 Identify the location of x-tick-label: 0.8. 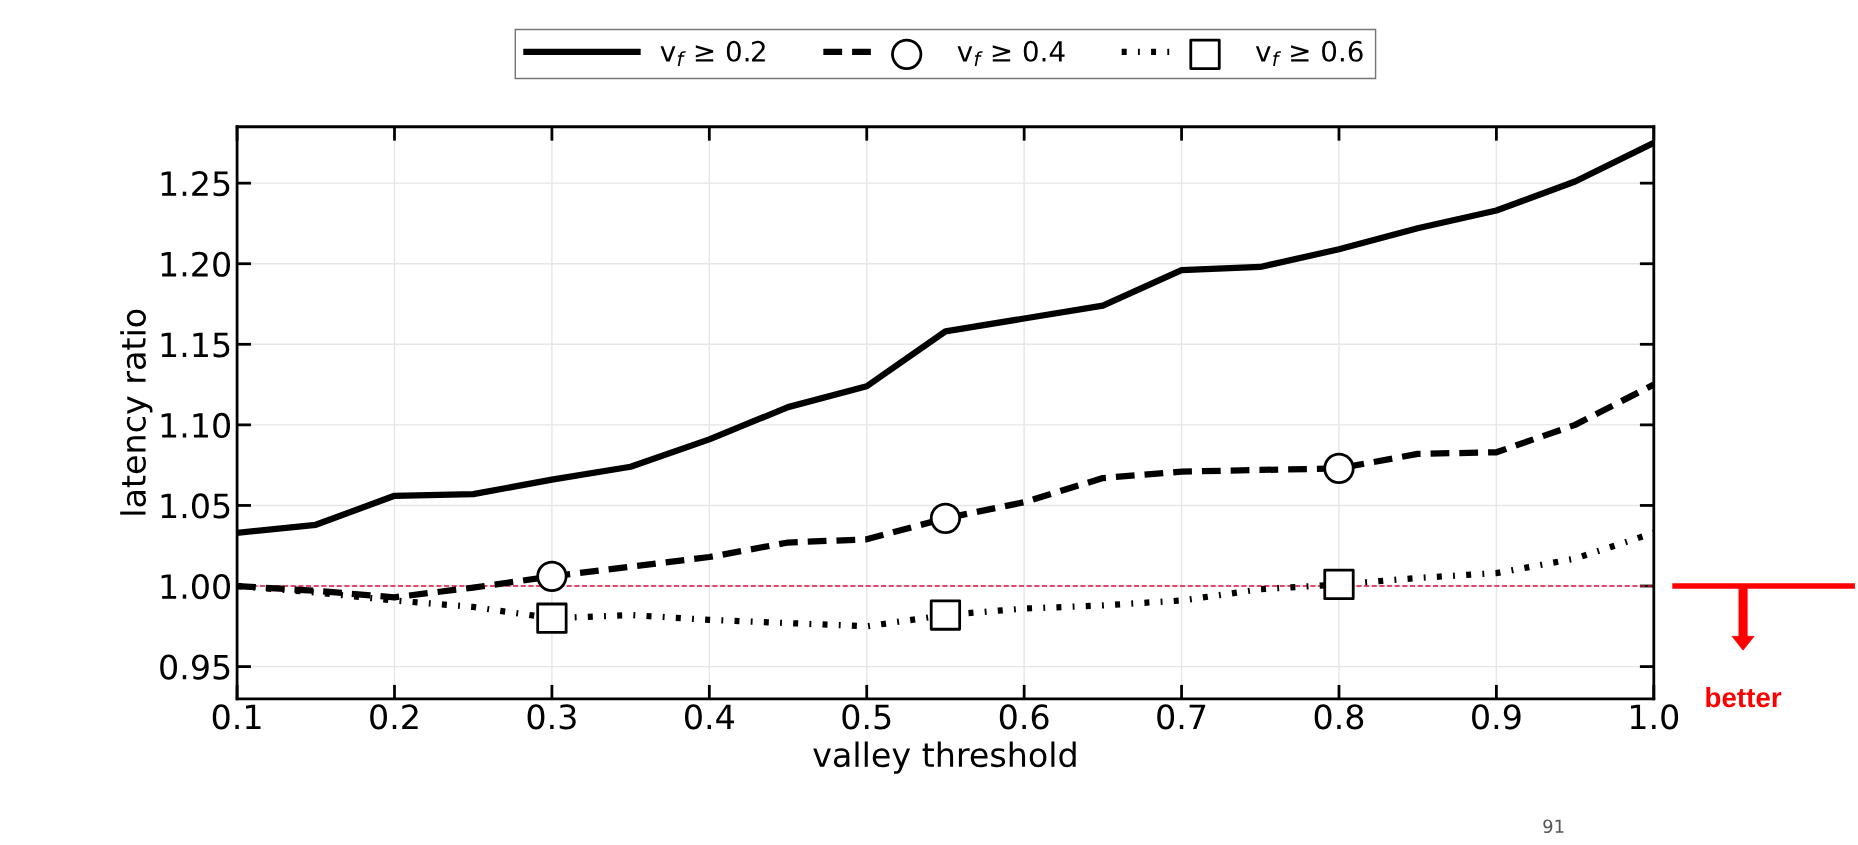
(1339, 717).